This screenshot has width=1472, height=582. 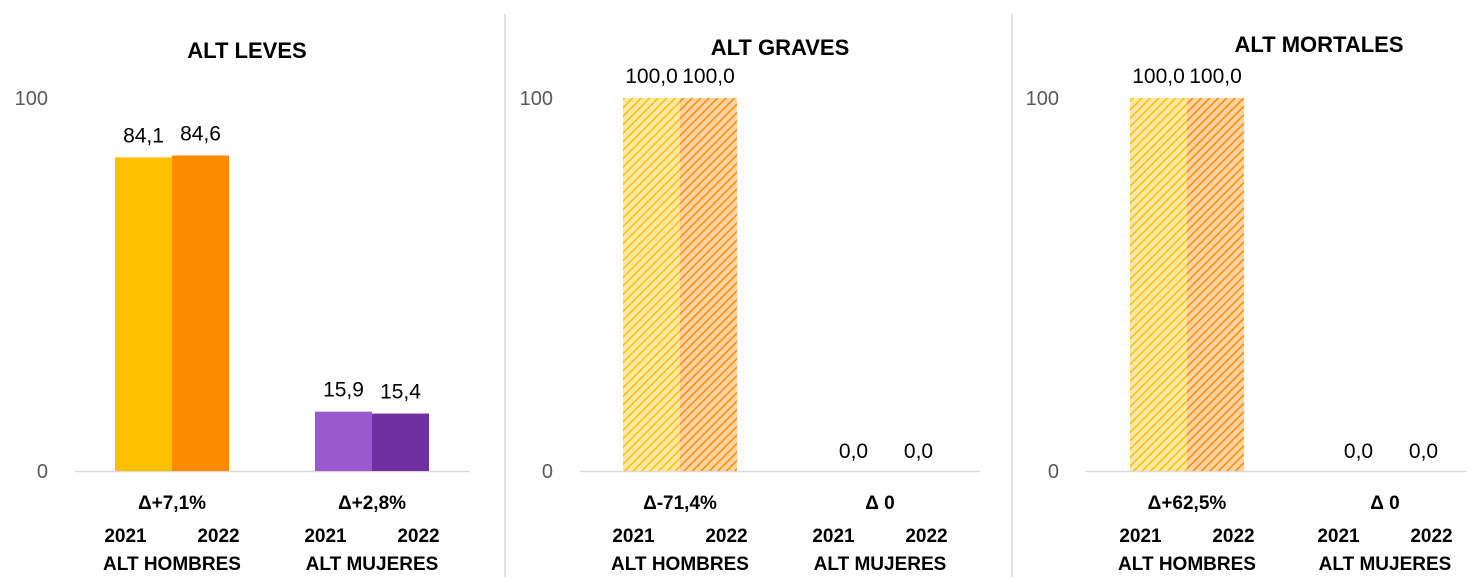 I want to click on chart-title: ALT GRAVES, so click(x=780, y=47).